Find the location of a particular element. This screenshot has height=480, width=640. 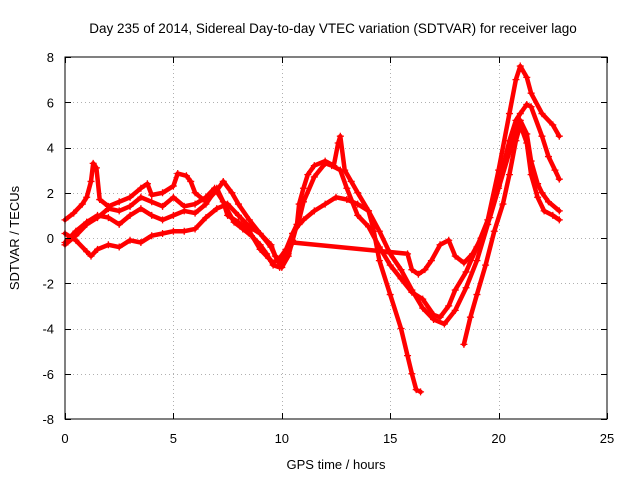

x-tick-label: 10 is located at coordinates (282, 438).